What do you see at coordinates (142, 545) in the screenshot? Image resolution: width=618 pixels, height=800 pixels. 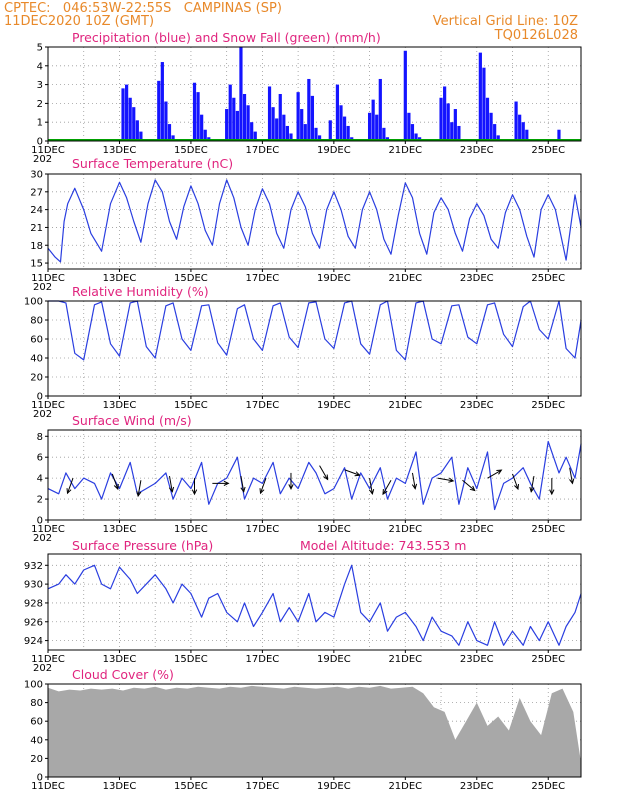 I see `pressure-title: Surface Pressure (hPa)` at bounding box center [142, 545].